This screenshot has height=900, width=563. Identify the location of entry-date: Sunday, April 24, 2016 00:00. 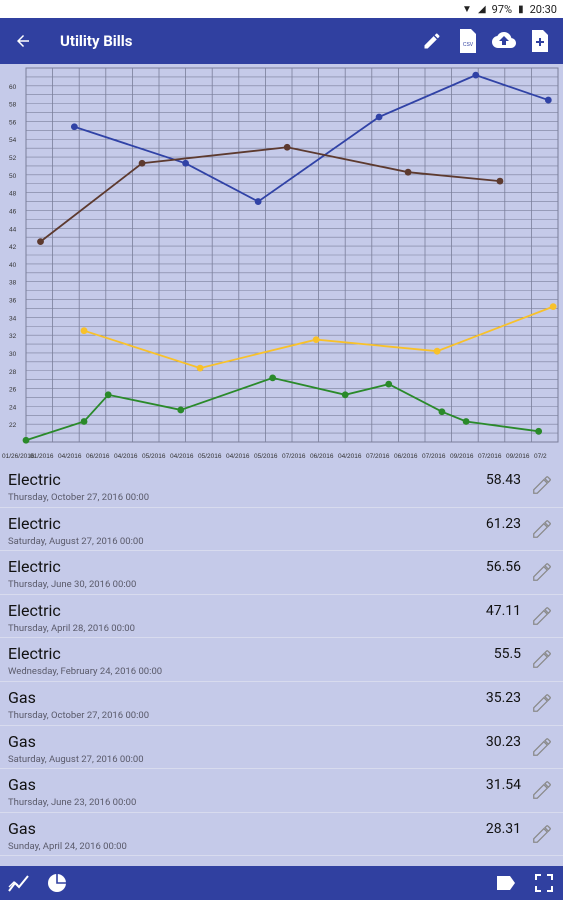
(67, 846).